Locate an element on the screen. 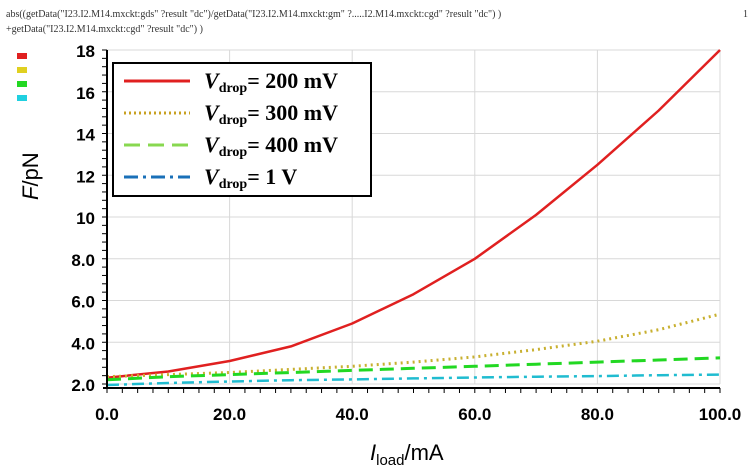  y-tick-label-1: 4.0 is located at coordinates (83, 343).